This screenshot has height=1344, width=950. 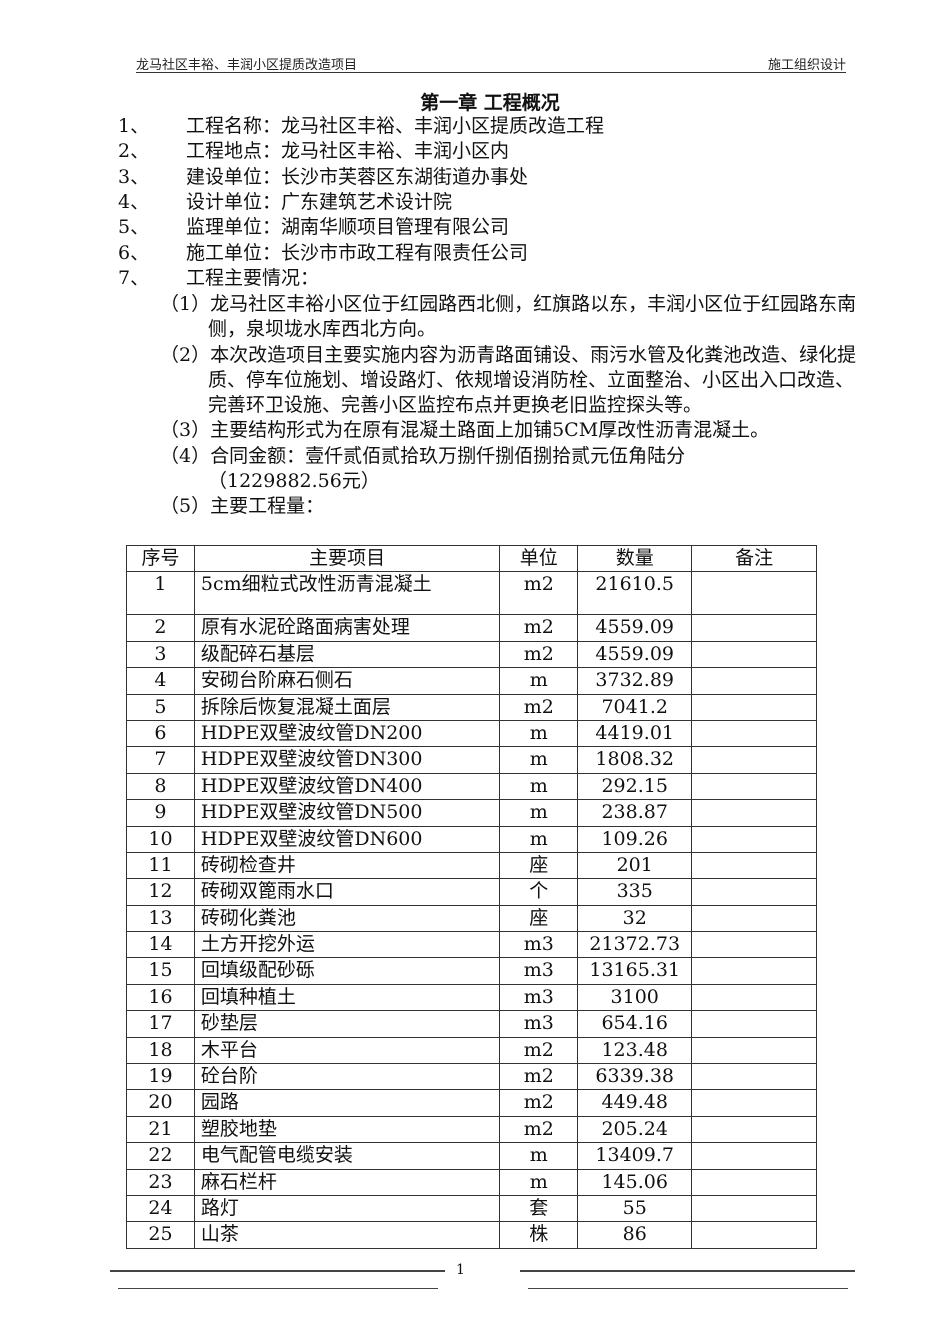 What do you see at coordinates (347, 707) in the screenshot?
I see `table-cell: 拆除后恢复混凝土面层` at bounding box center [347, 707].